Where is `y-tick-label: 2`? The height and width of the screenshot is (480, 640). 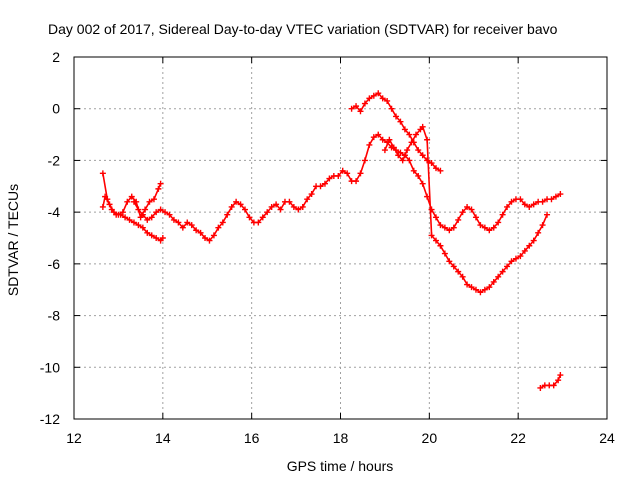
y-tick-label: 2 is located at coordinates (56, 57).